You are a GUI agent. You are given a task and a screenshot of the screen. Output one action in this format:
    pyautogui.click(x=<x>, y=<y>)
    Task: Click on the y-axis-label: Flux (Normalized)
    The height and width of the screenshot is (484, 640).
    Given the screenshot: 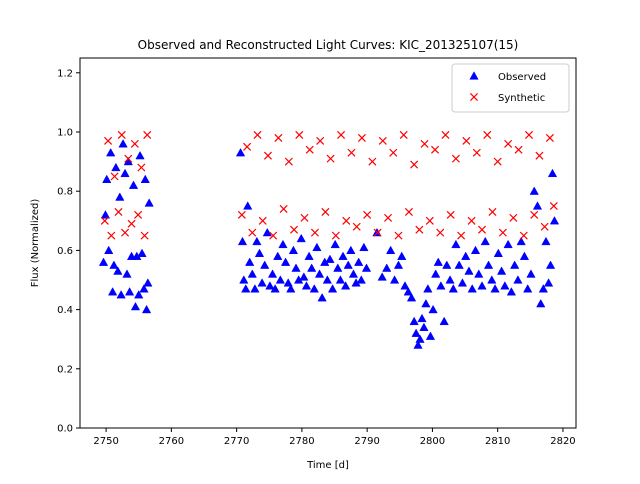 What is the action you would take?
    pyautogui.click(x=35, y=243)
    